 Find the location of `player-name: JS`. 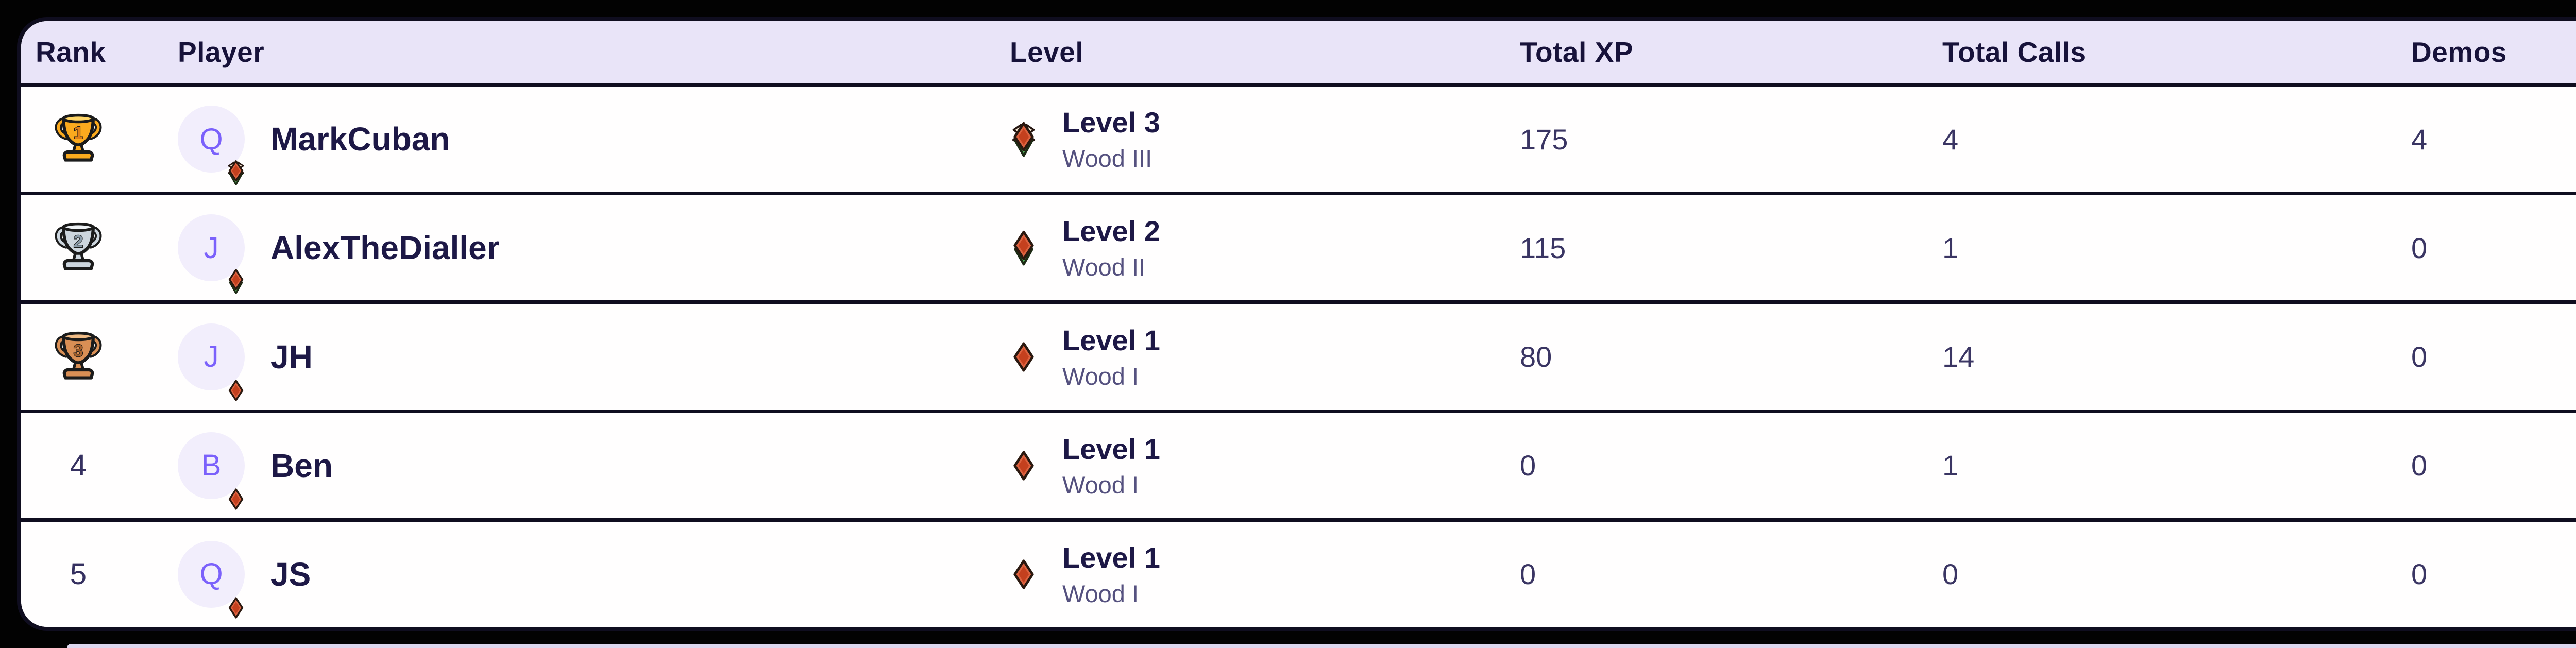

player-name: JS is located at coordinates (290, 574).